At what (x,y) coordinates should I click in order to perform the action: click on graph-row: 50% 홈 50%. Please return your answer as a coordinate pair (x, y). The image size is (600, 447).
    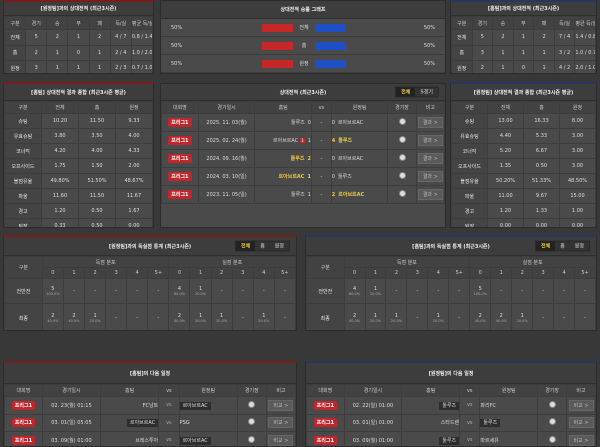
    Looking at the image, I should click on (303, 46).